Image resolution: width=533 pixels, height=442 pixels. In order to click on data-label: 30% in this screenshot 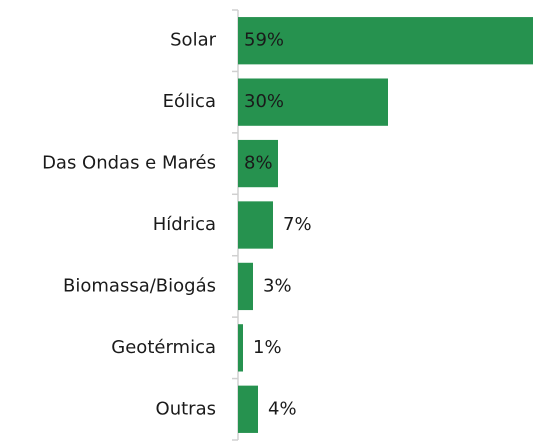, I will do `click(264, 101)`.